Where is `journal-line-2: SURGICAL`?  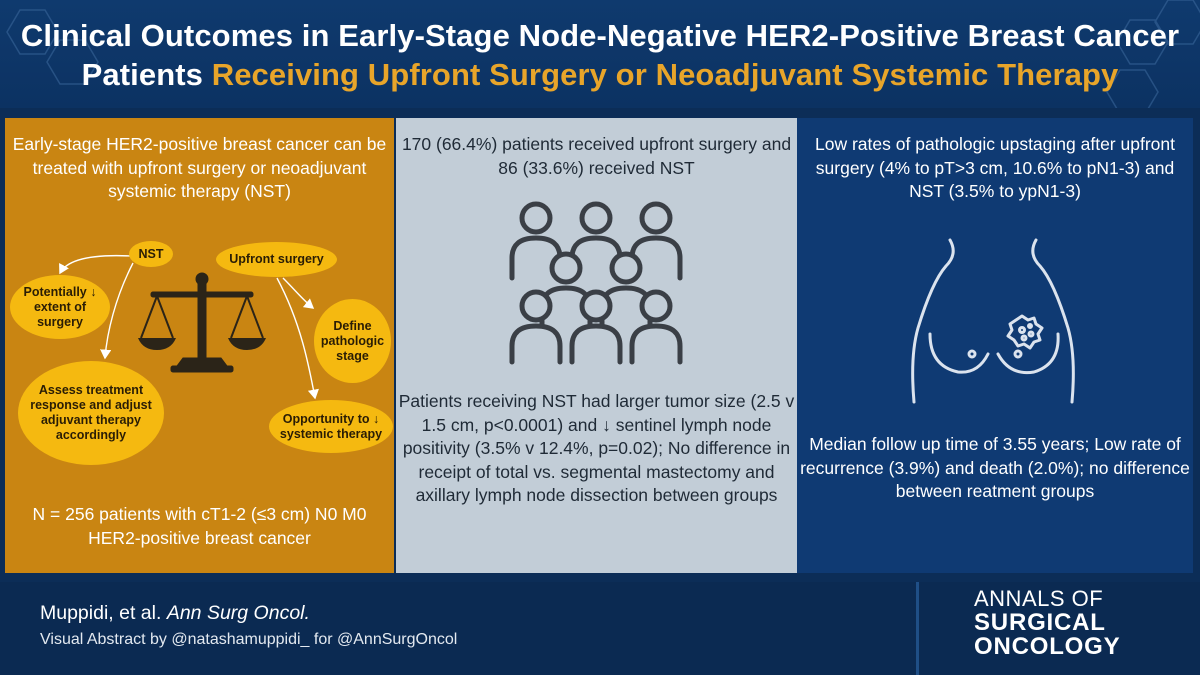 journal-line-2: SURGICAL is located at coordinates (1040, 622).